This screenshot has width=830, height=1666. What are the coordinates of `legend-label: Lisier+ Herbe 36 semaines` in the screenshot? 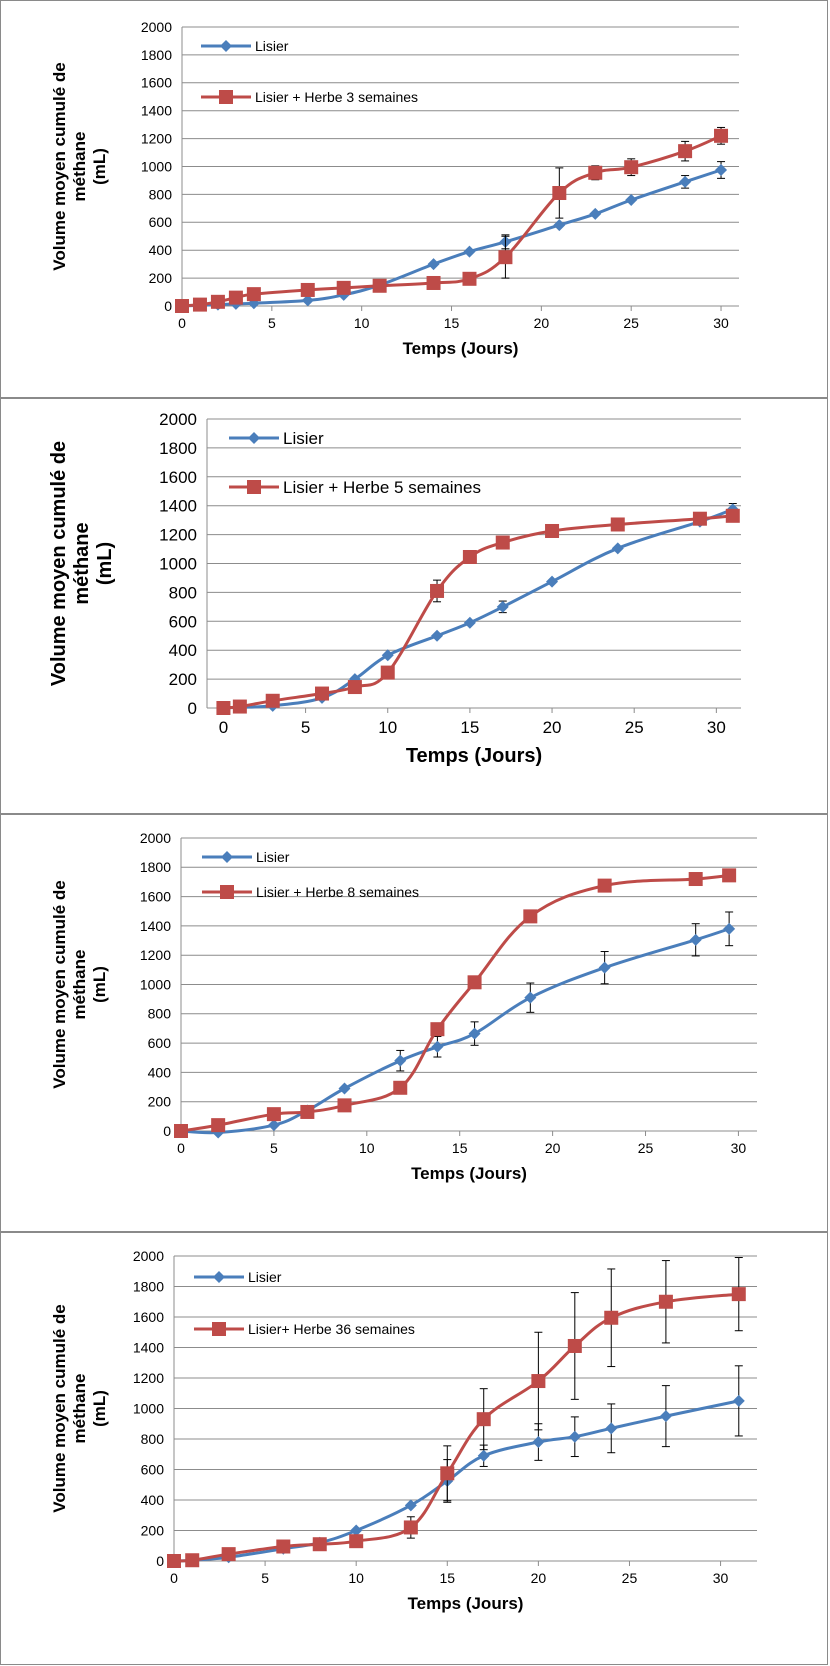 It's located at (331, 1329).